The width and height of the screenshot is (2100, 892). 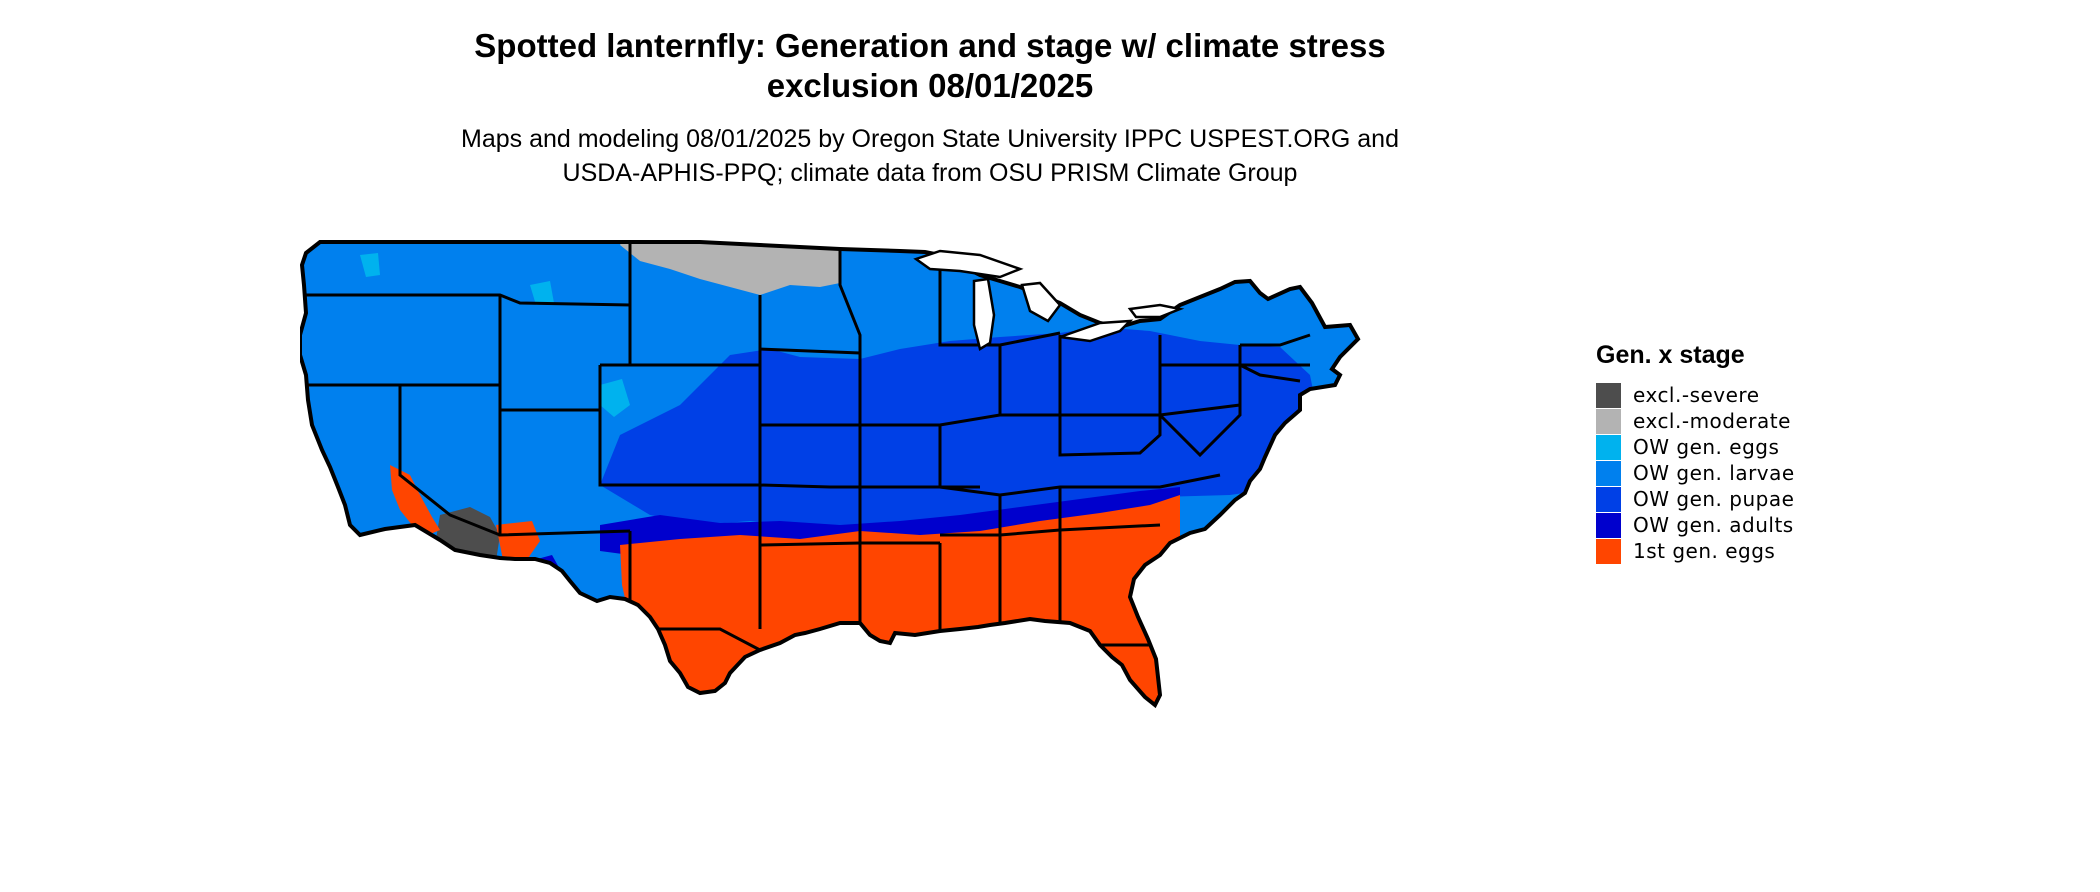 I want to click on lake-ontario, so click(x=1156, y=311).